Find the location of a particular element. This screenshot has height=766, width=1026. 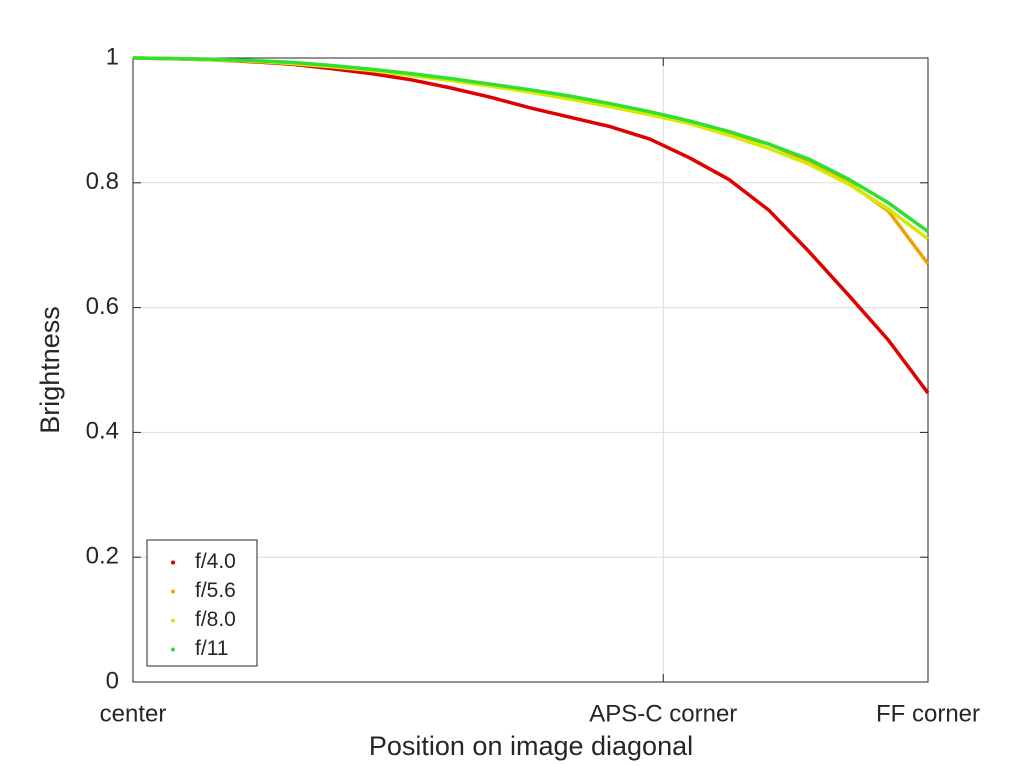

x-tick-label: center is located at coordinates (133, 713).